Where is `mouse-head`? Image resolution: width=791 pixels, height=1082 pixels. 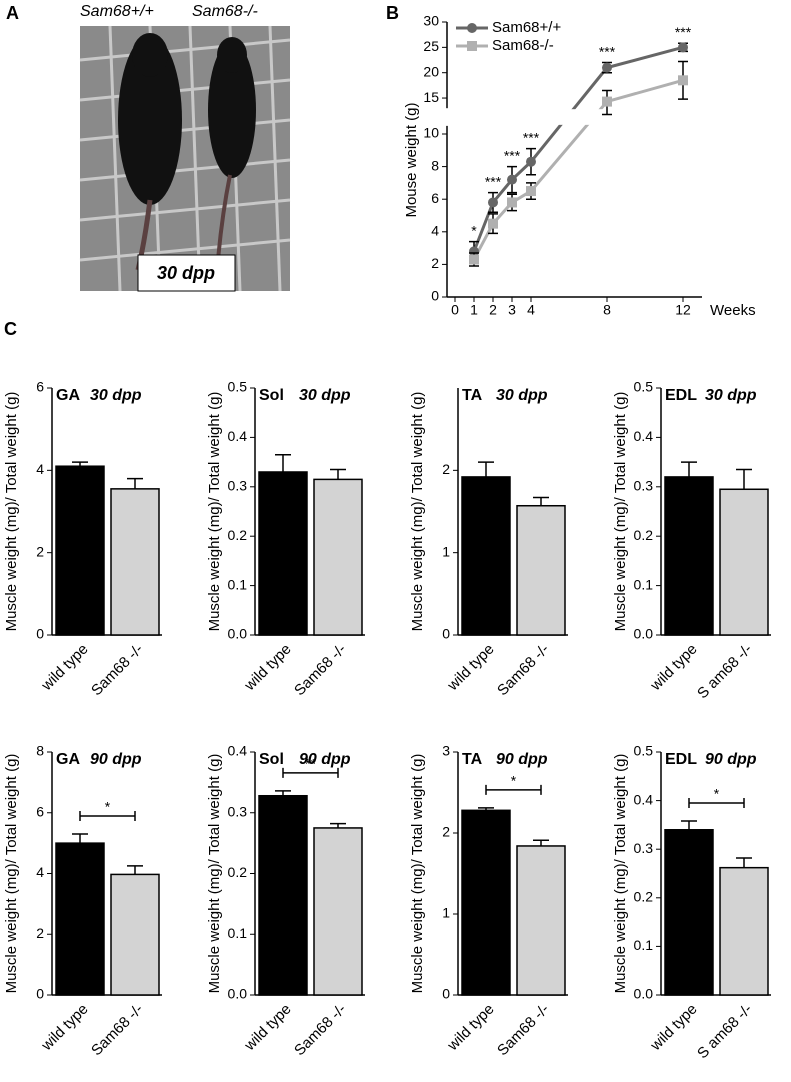 mouse-head is located at coordinates (232, 55).